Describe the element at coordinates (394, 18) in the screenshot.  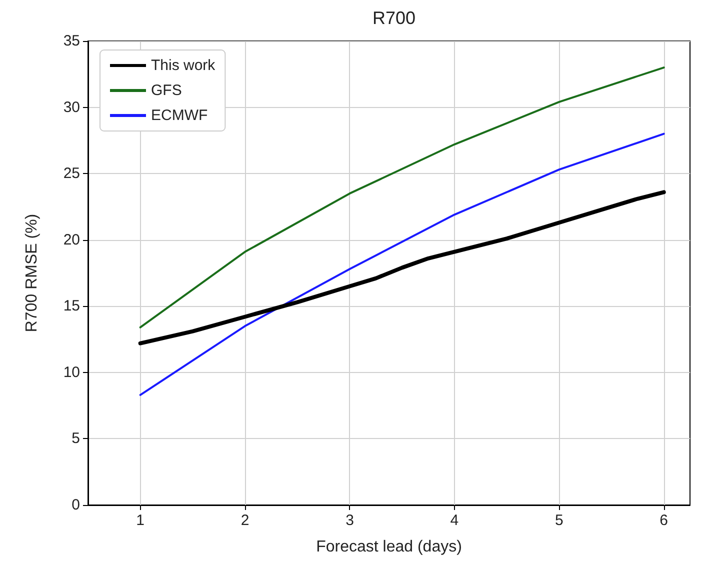
I see `chart-title: R700` at that location.